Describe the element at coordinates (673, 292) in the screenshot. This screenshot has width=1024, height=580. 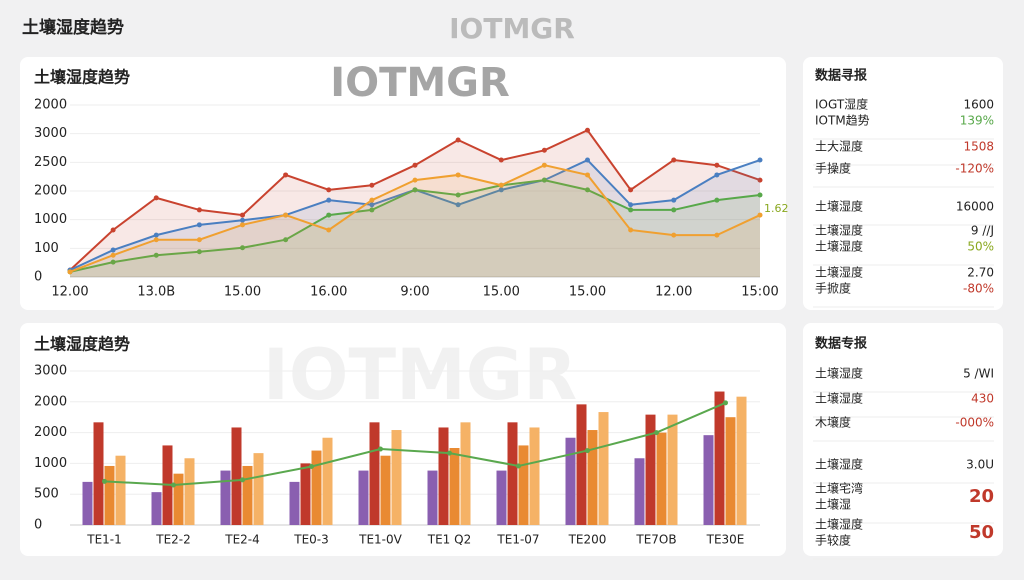
I see `x-tick-label: 12.00` at that location.